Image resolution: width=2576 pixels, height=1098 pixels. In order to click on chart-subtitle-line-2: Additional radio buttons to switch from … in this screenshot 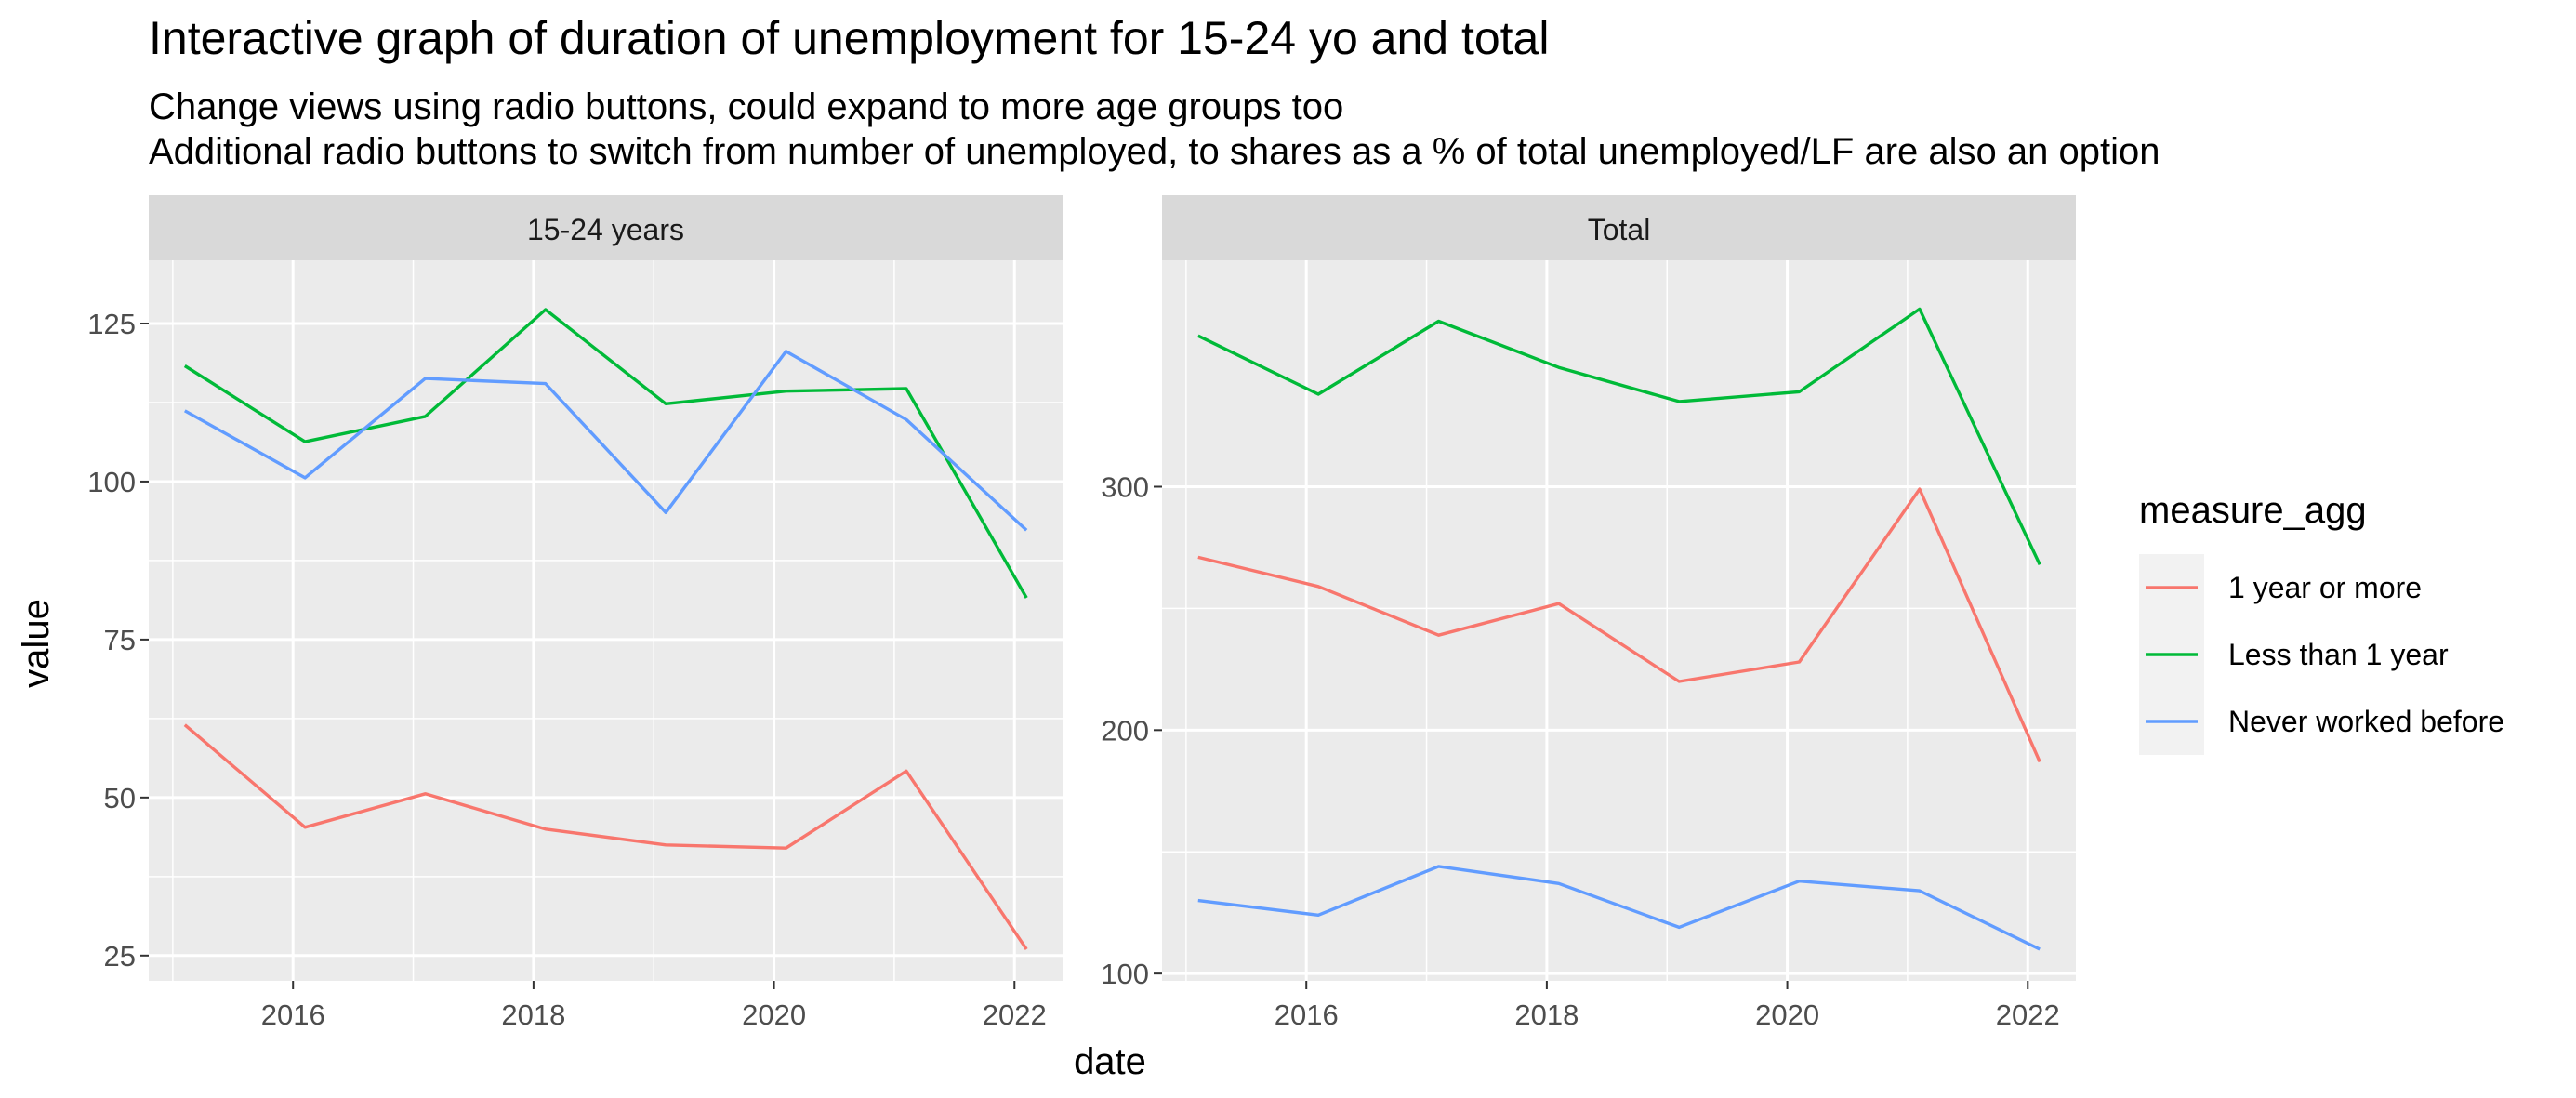, I will do `click(1154, 151)`.